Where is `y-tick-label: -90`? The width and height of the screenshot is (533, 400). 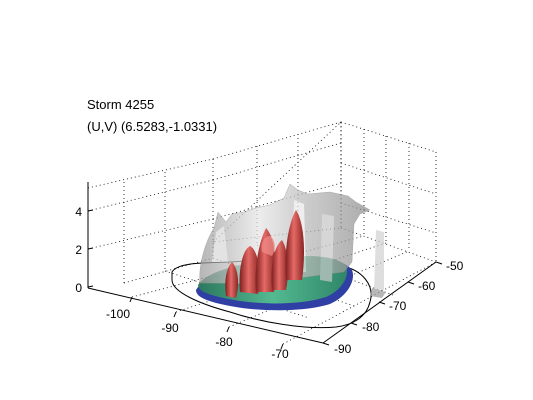
y-tick-label: -90 is located at coordinates (343, 349).